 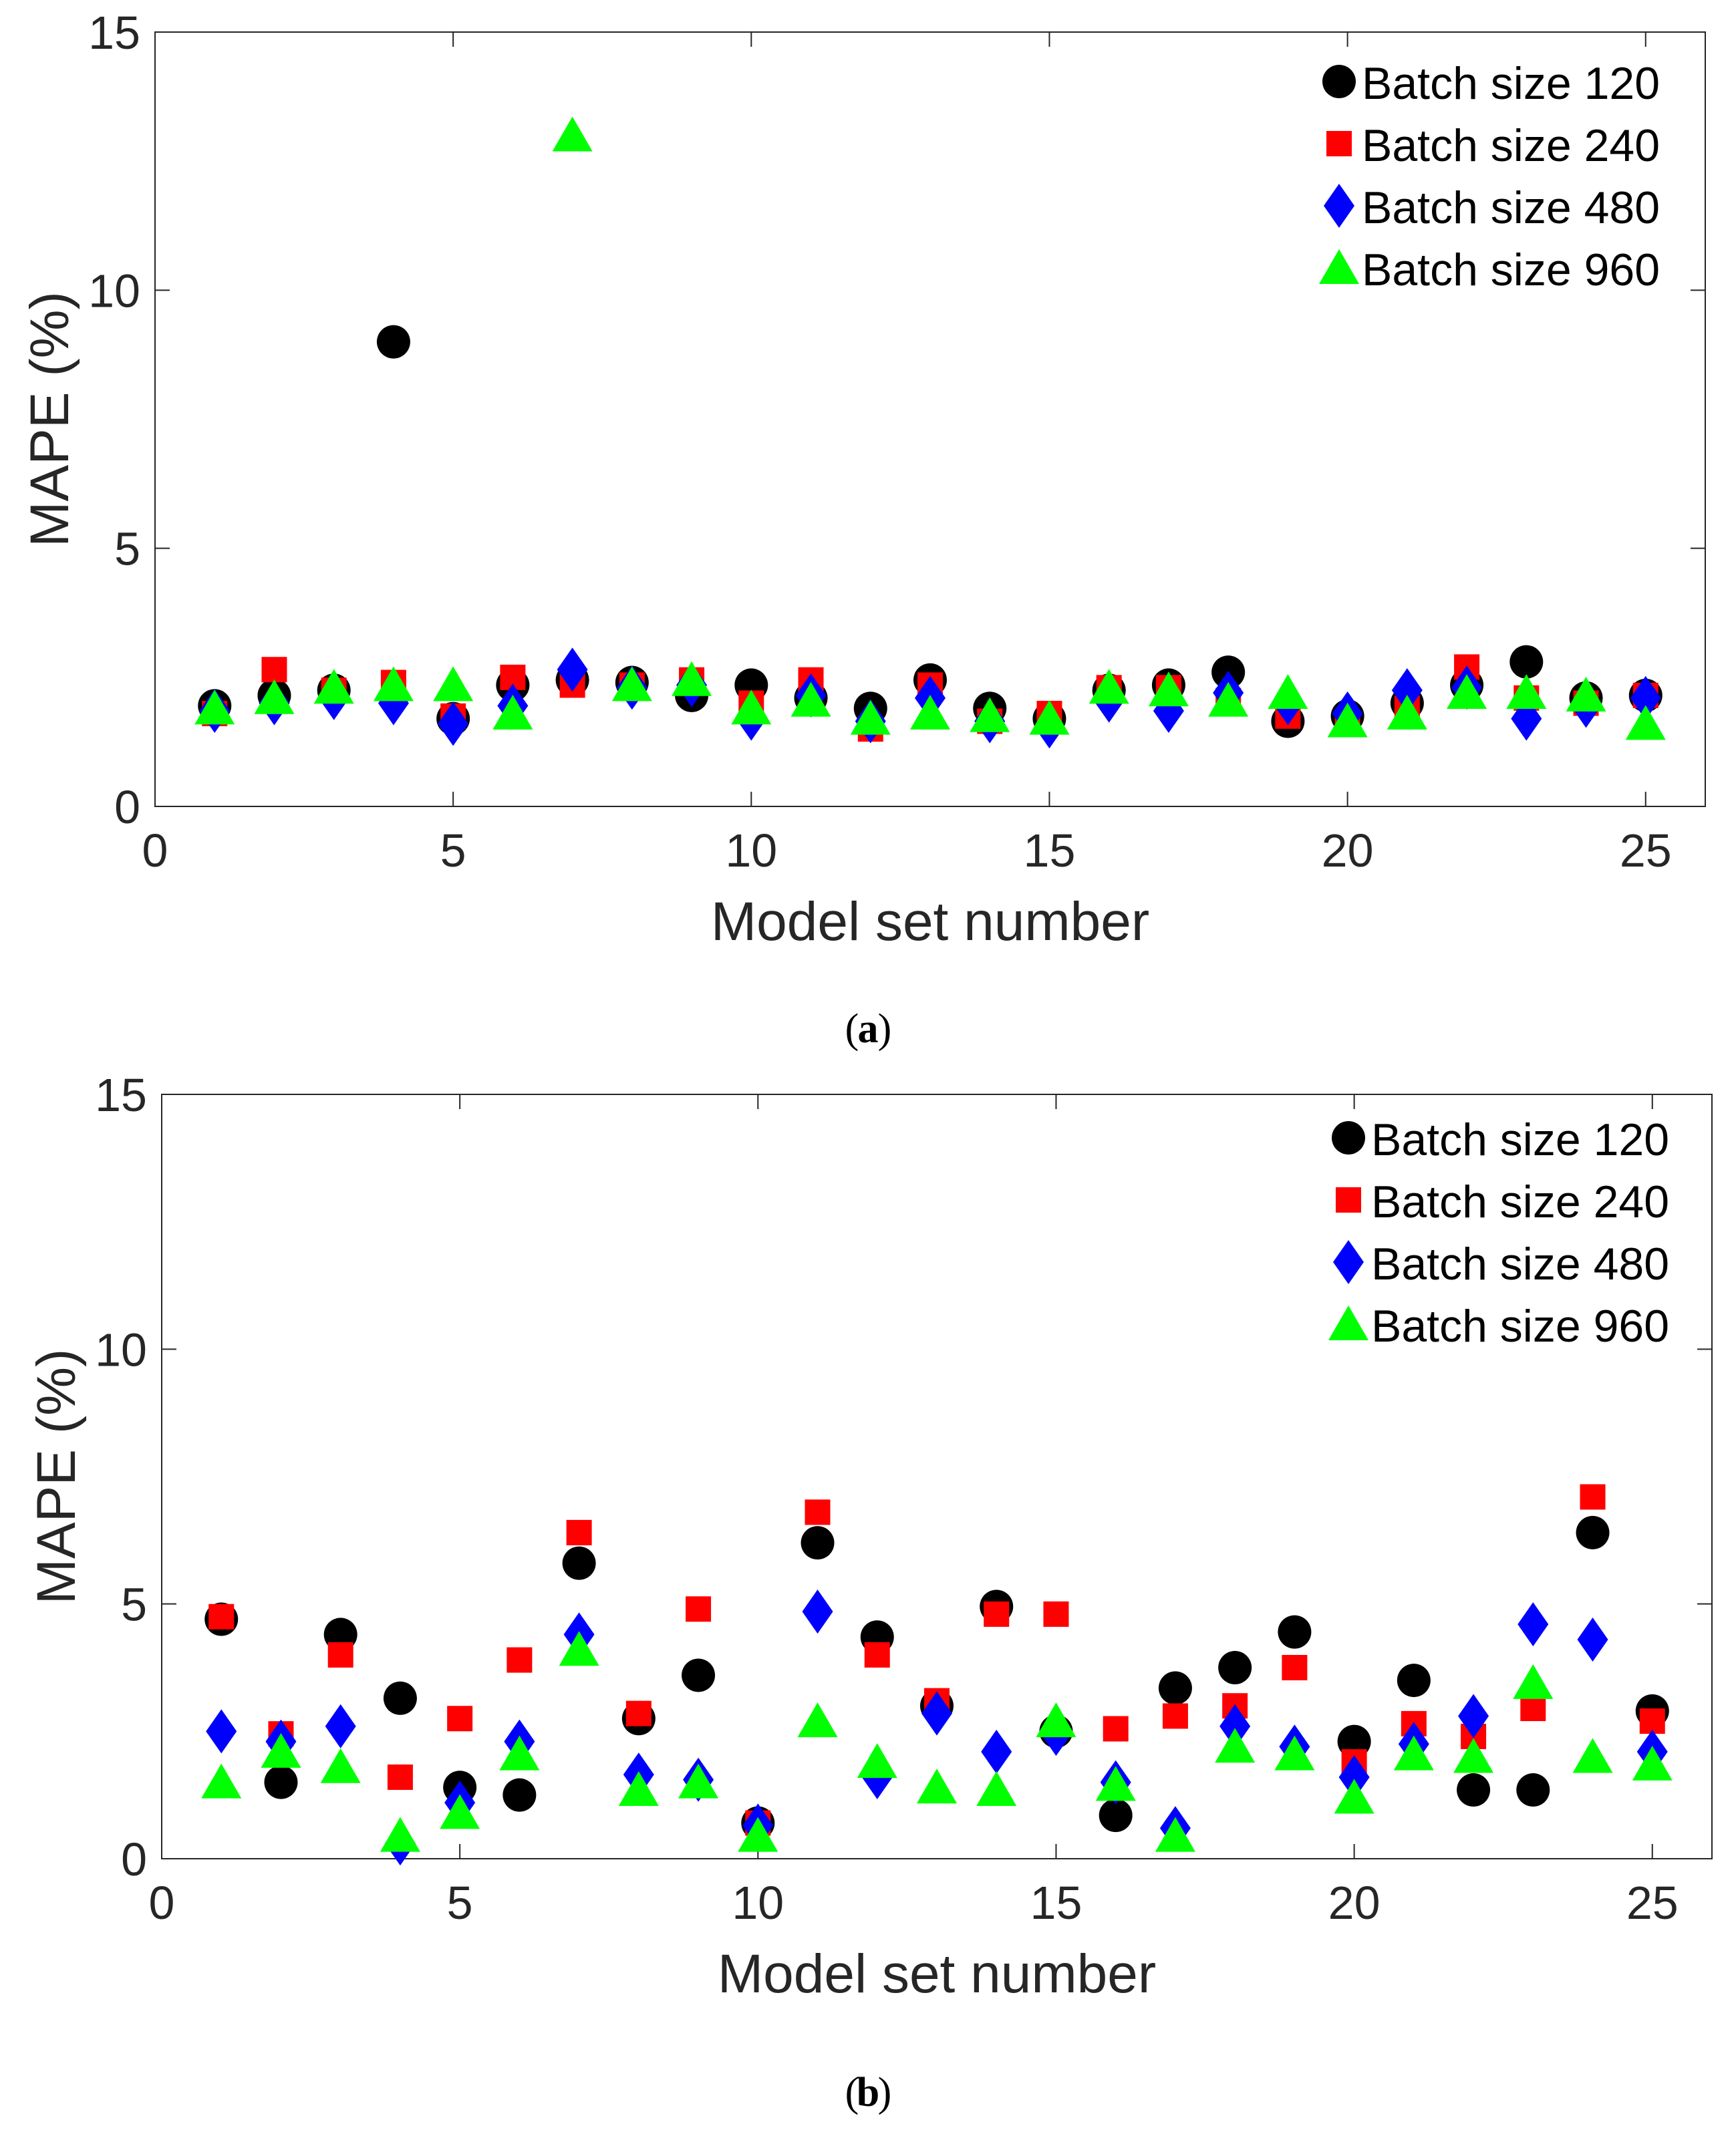 I want to click on caption-a-label: a, so click(x=868, y=1029).